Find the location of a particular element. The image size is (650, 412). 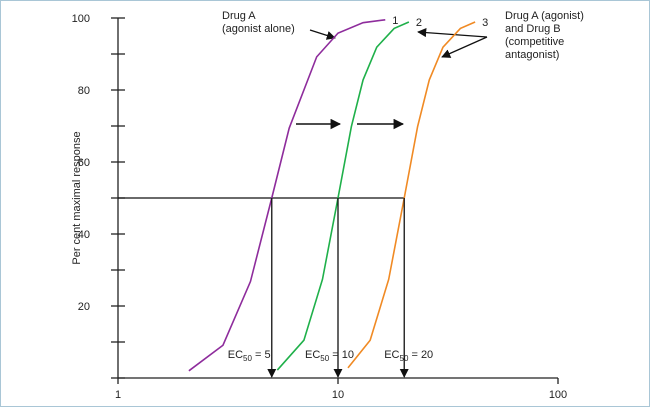

ec50-label: EC50 = 5 is located at coordinates (249, 356).